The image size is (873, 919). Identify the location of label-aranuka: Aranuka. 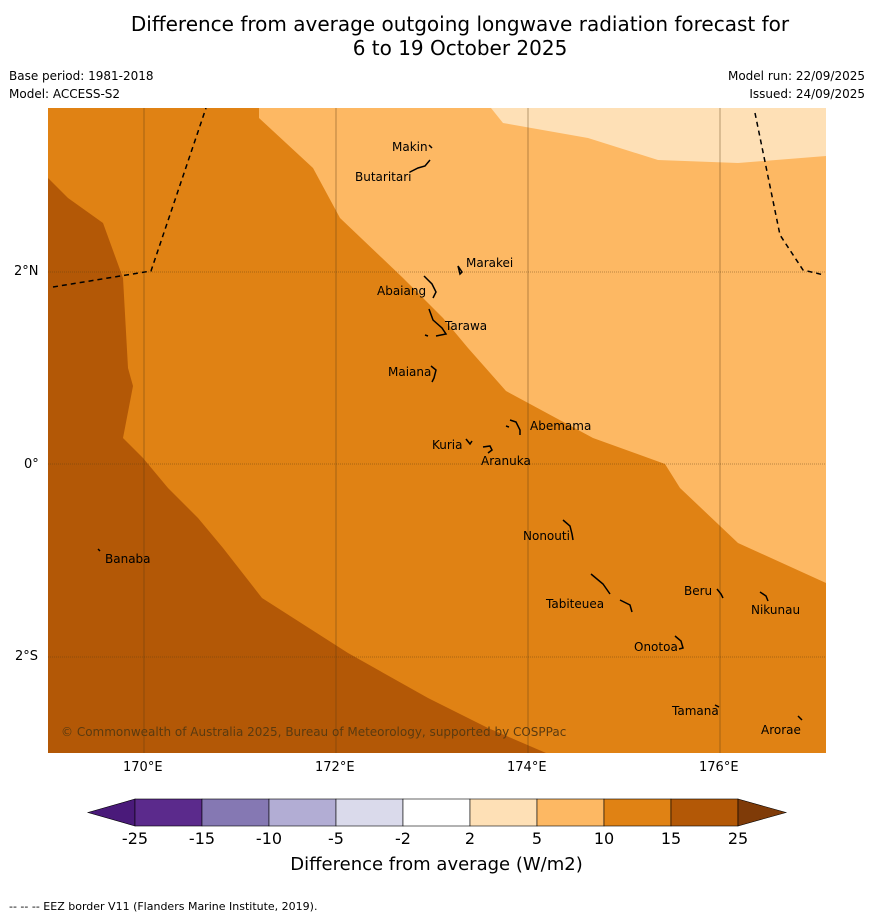
(506, 461).